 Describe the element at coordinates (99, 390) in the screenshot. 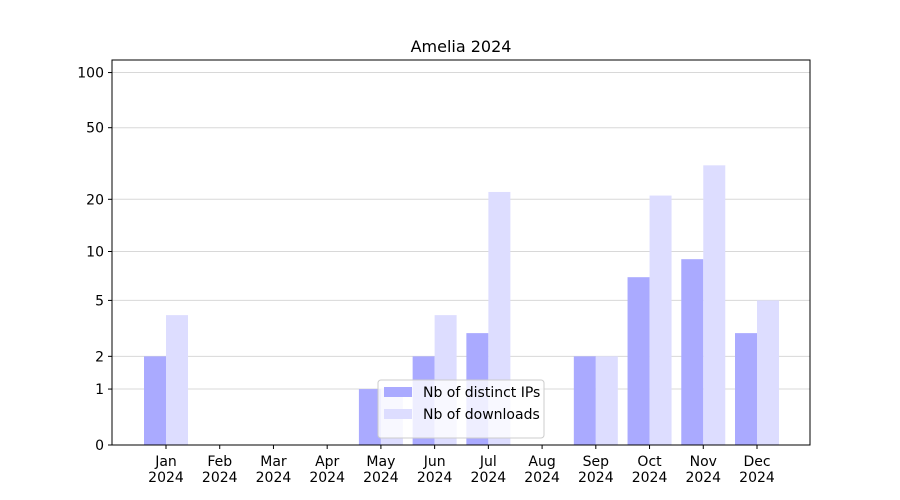

I see `y-tick-label: 1` at that location.